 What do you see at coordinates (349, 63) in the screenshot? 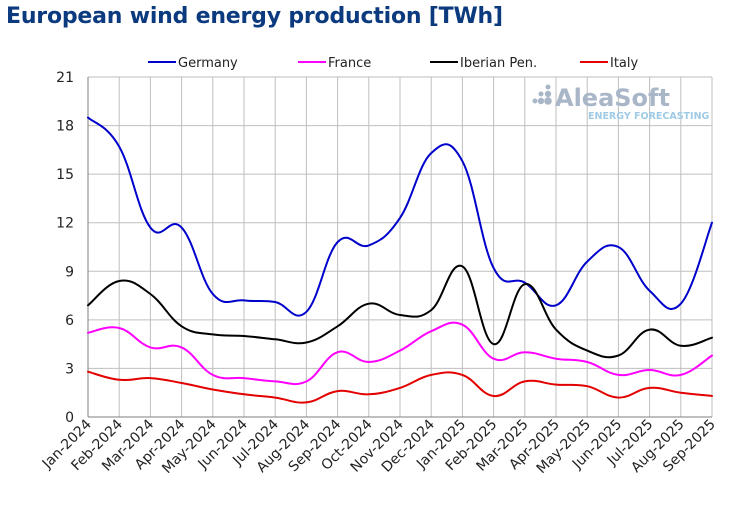
I see `legend-label: France` at bounding box center [349, 63].